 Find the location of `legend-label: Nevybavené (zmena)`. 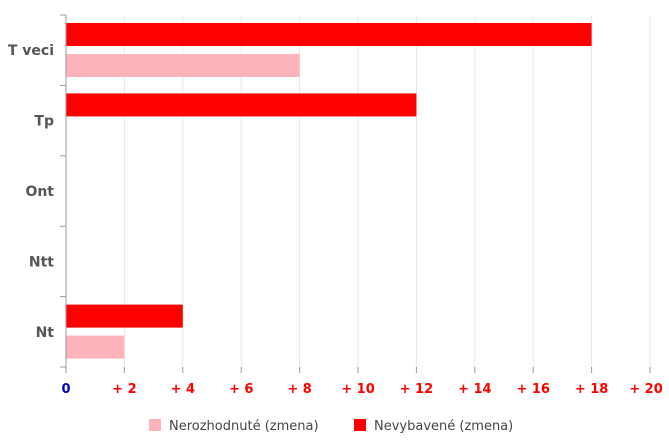

legend-label: Nevybavené (zmena) is located at coordinates (443, 426).